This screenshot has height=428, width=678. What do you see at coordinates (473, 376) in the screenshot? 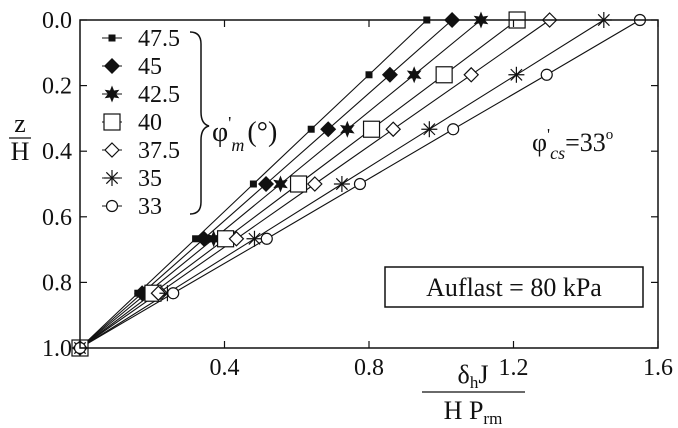
I see `x-label-numerator: δhJ` at bounding box center [473, 376].